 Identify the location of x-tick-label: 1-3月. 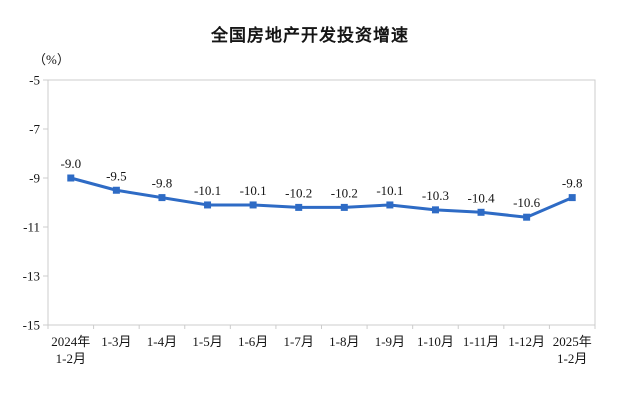
(116, 341).